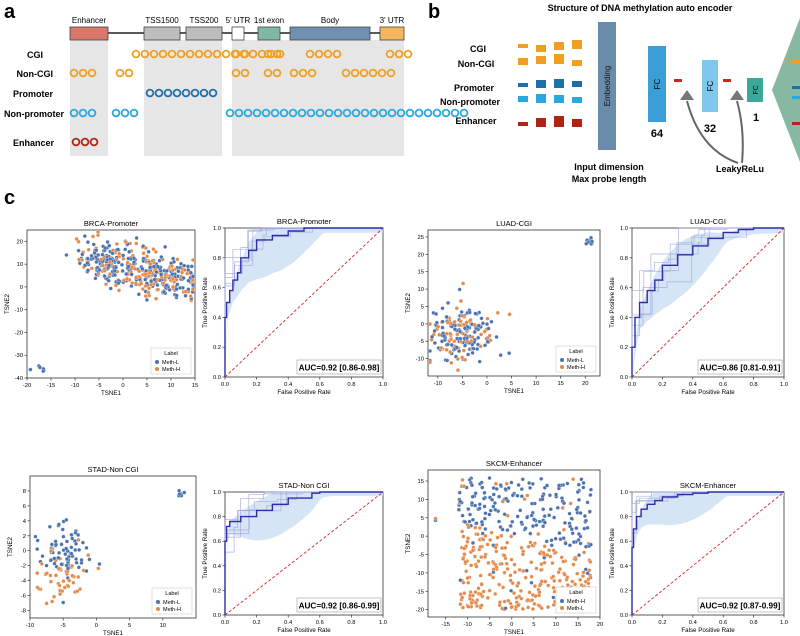 This screenshot has width=800, height=636. Describe the element at coordinates (112, 469) in the screenshot. I see `chart-title: STAD-Non CGI` at that location.